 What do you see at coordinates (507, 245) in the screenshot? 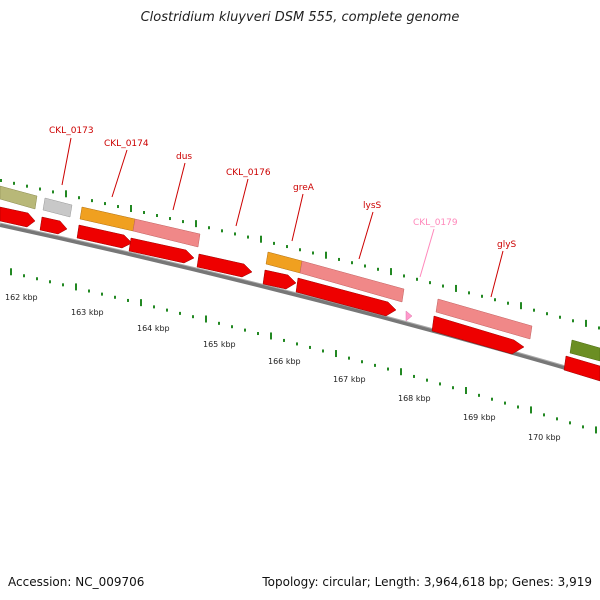
I see `gene-label: glyS` at bounding box center [507, 245].